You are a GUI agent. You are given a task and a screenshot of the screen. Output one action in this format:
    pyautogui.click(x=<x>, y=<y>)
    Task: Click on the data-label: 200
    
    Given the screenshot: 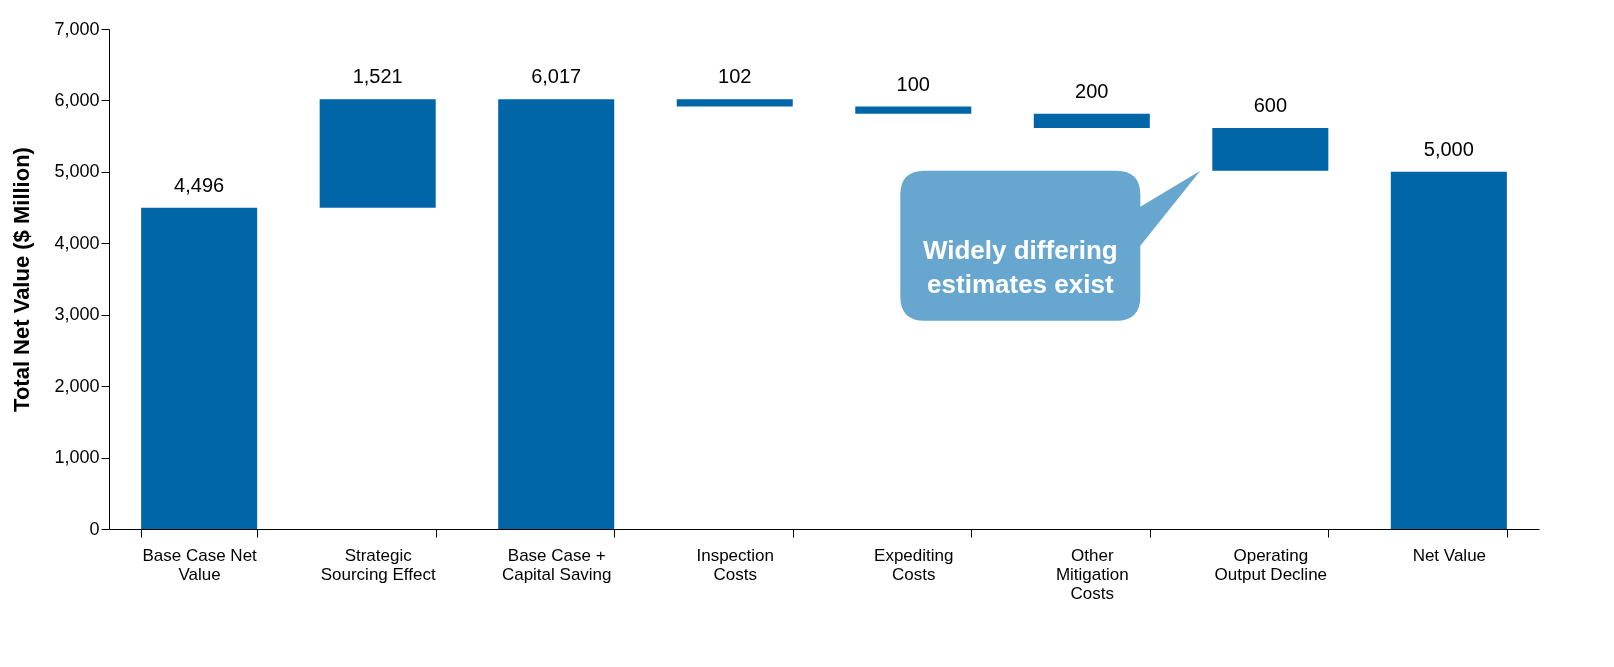 What is the action you would take?
    pyautogui.click(x=1092, y=90)
    